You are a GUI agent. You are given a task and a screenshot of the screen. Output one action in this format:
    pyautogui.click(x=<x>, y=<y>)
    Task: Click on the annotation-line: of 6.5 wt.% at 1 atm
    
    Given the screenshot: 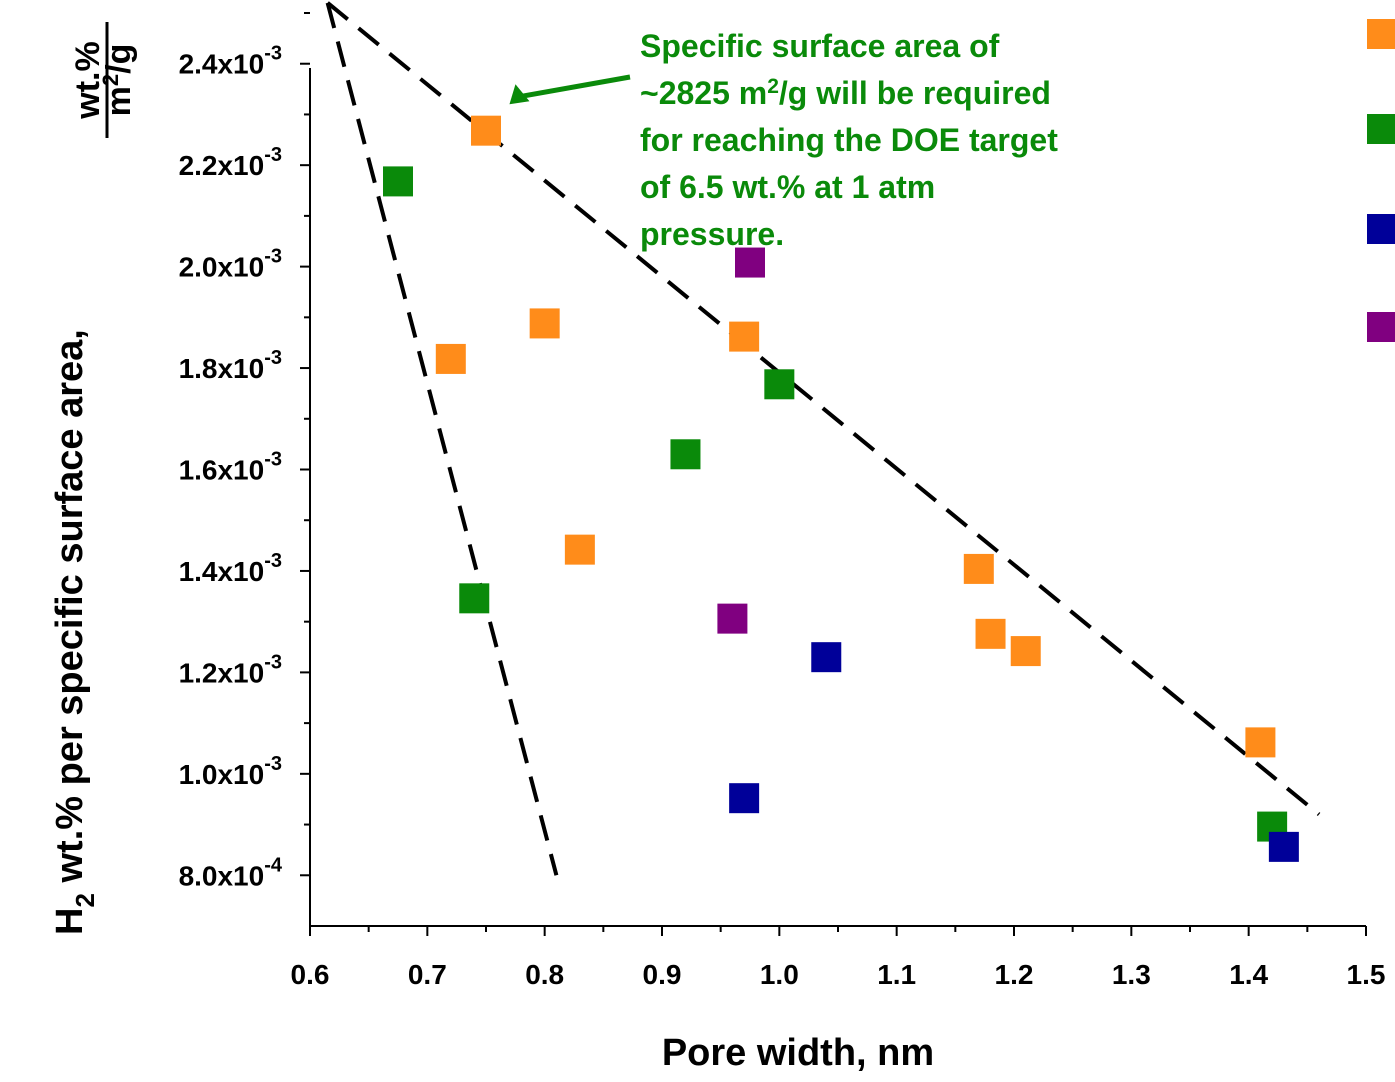 What is the action you would take?
    pyautogui.click(x=787, y=187)
    